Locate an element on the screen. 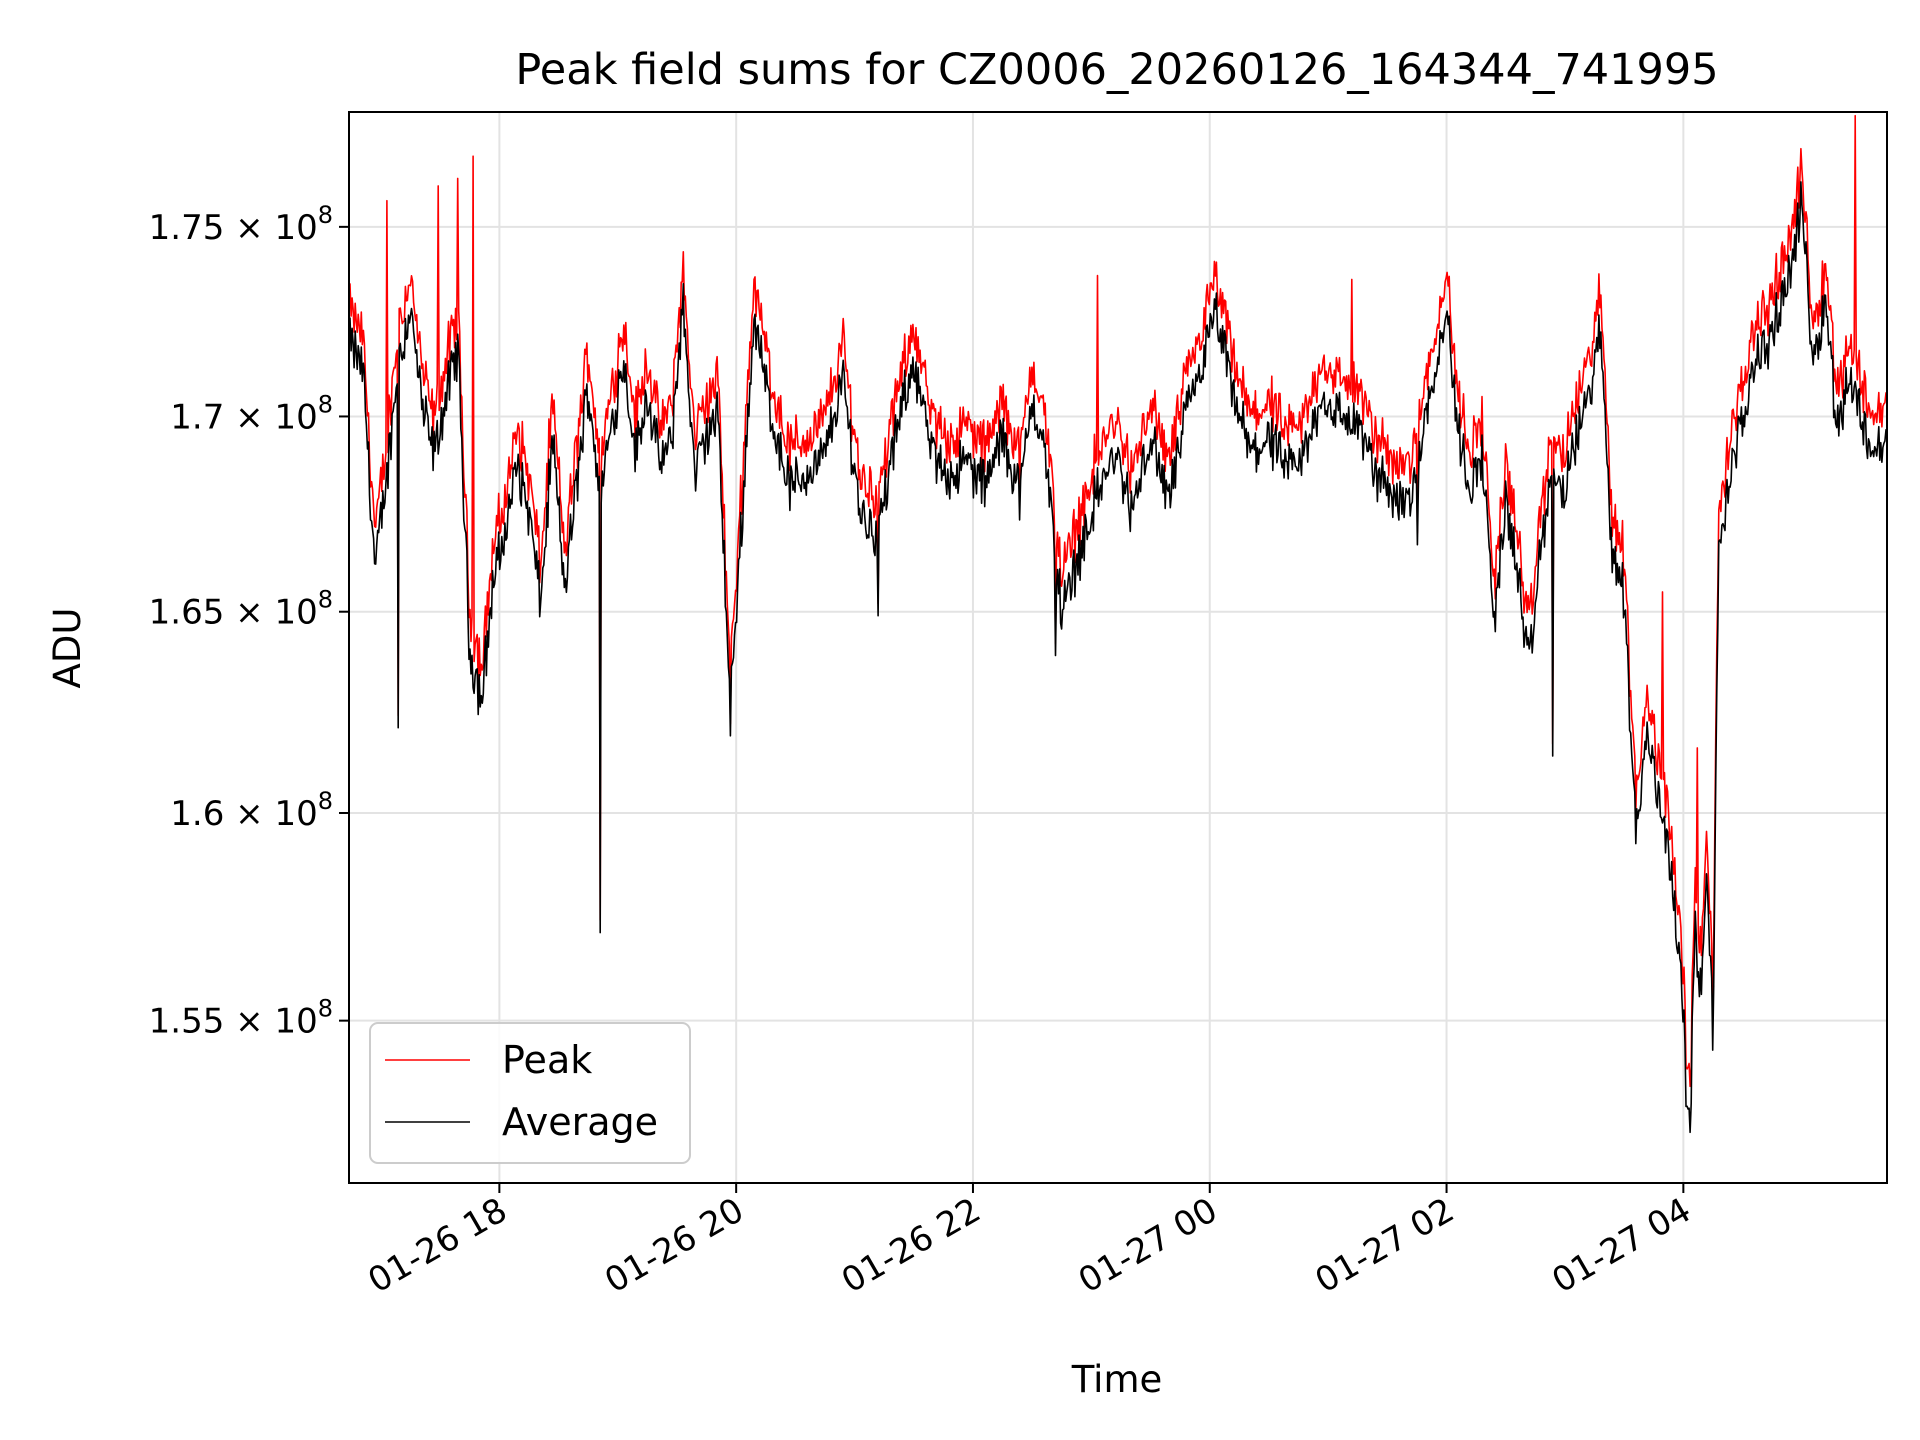  legend-box is located at coordinates (530, 1093).